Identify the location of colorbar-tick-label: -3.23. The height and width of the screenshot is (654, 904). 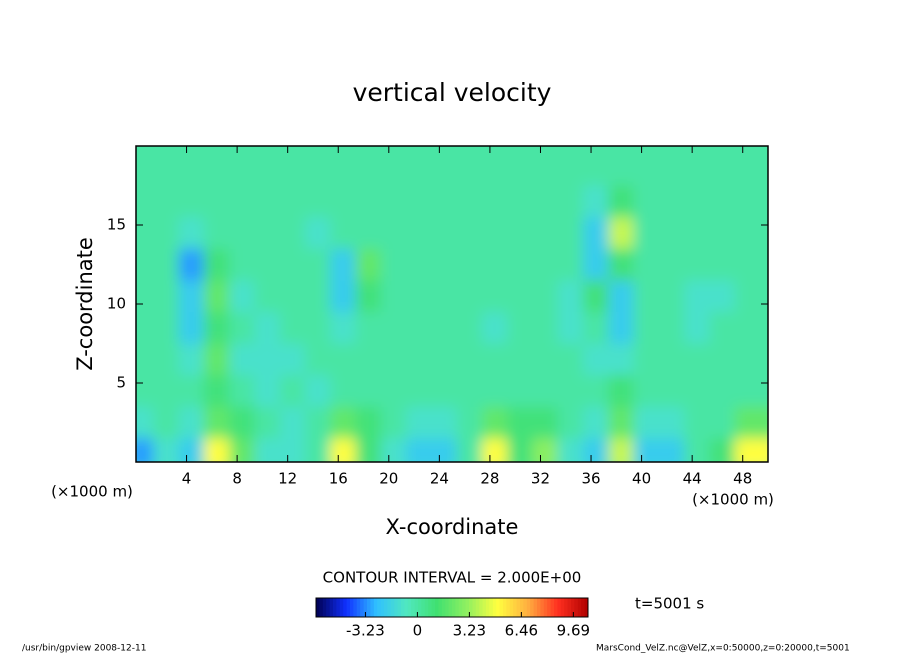
(365, 631).